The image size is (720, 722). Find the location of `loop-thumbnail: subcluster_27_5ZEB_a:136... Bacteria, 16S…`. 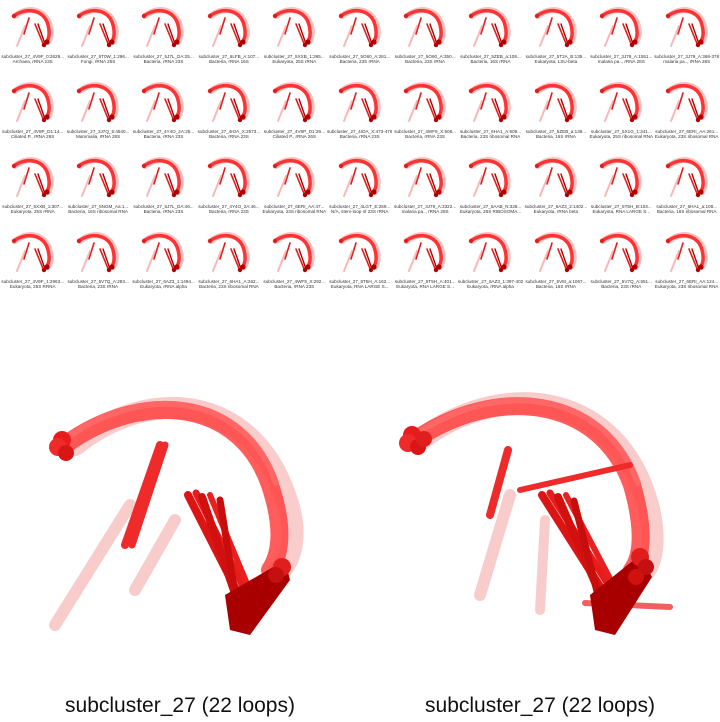

loop-thumbnail: subcluster_27_5ZEB_a:136... Bacteria, 16S… is located at coordinates (555, 114).